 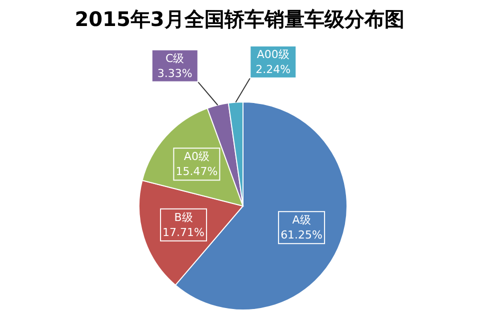 I want to click on data-label: 15.47%, so click(x=197, y=171).